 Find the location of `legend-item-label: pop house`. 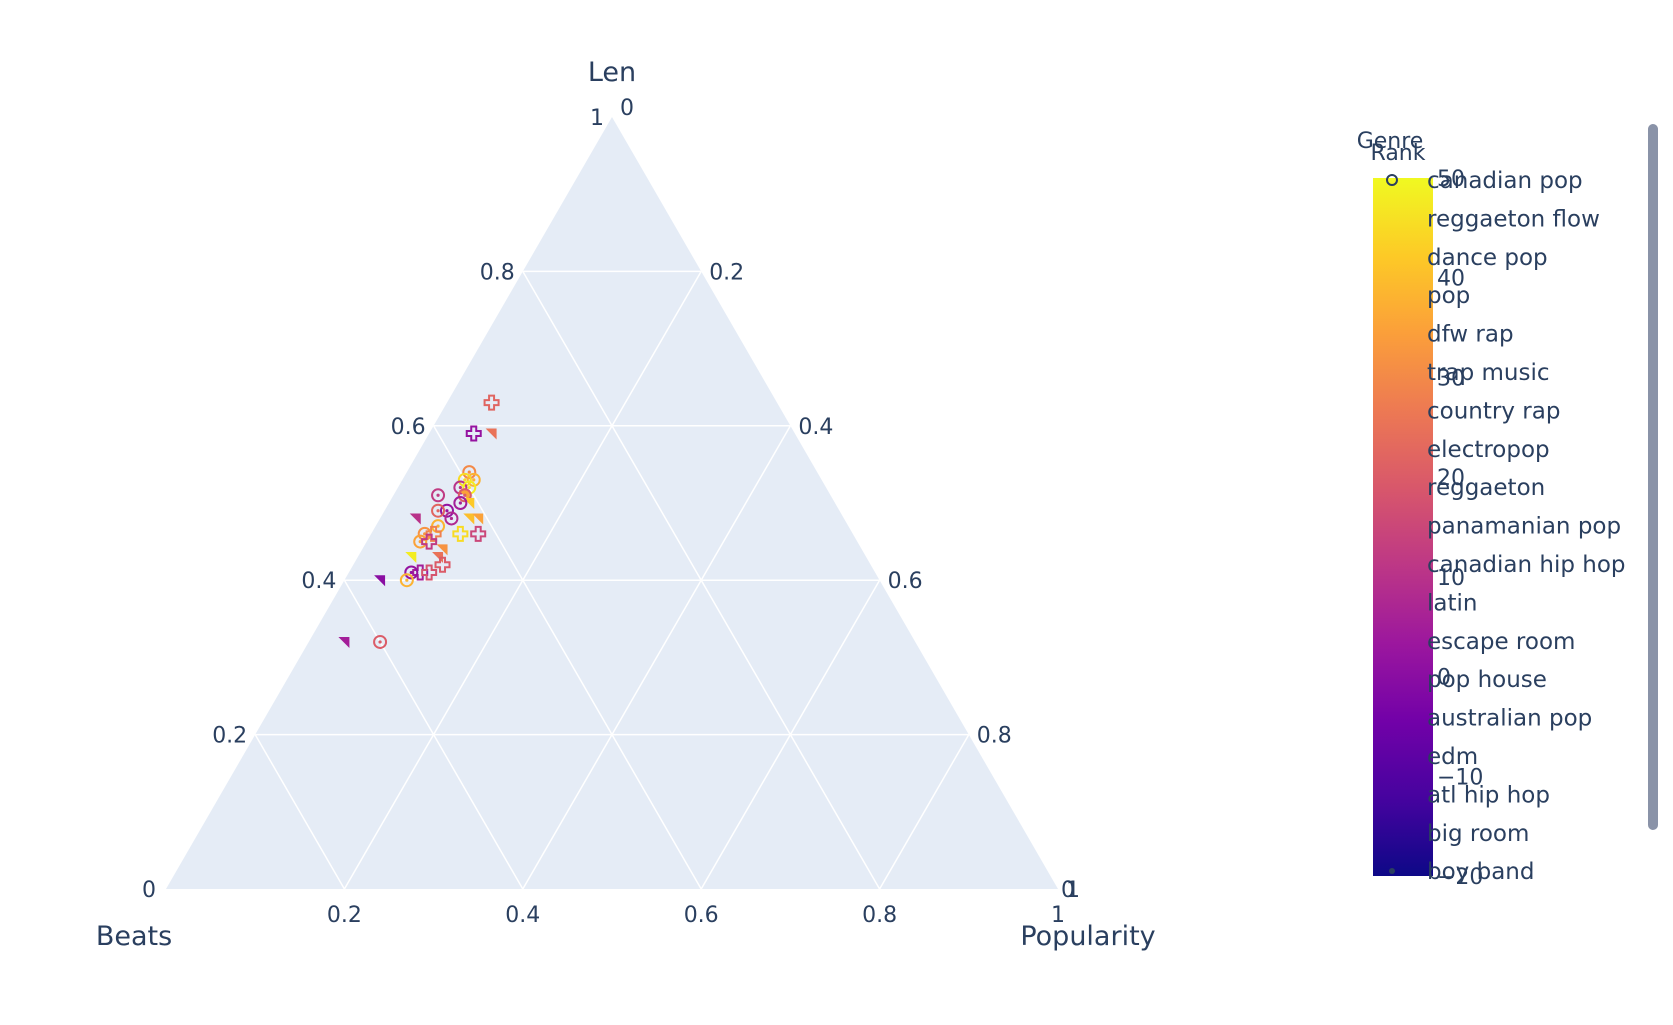

legend-item-label: pop house is located at coordinates (1487, 680).